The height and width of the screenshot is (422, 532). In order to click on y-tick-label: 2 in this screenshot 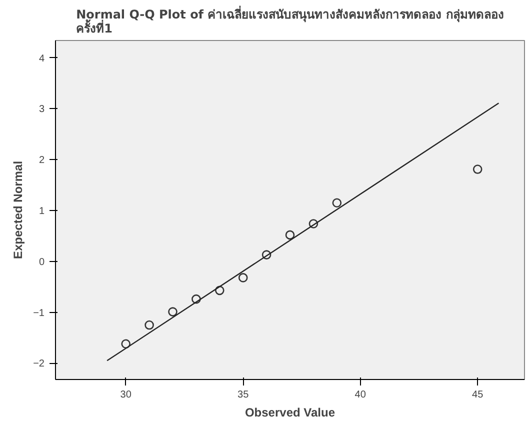, I will do `click(41, 160)`.